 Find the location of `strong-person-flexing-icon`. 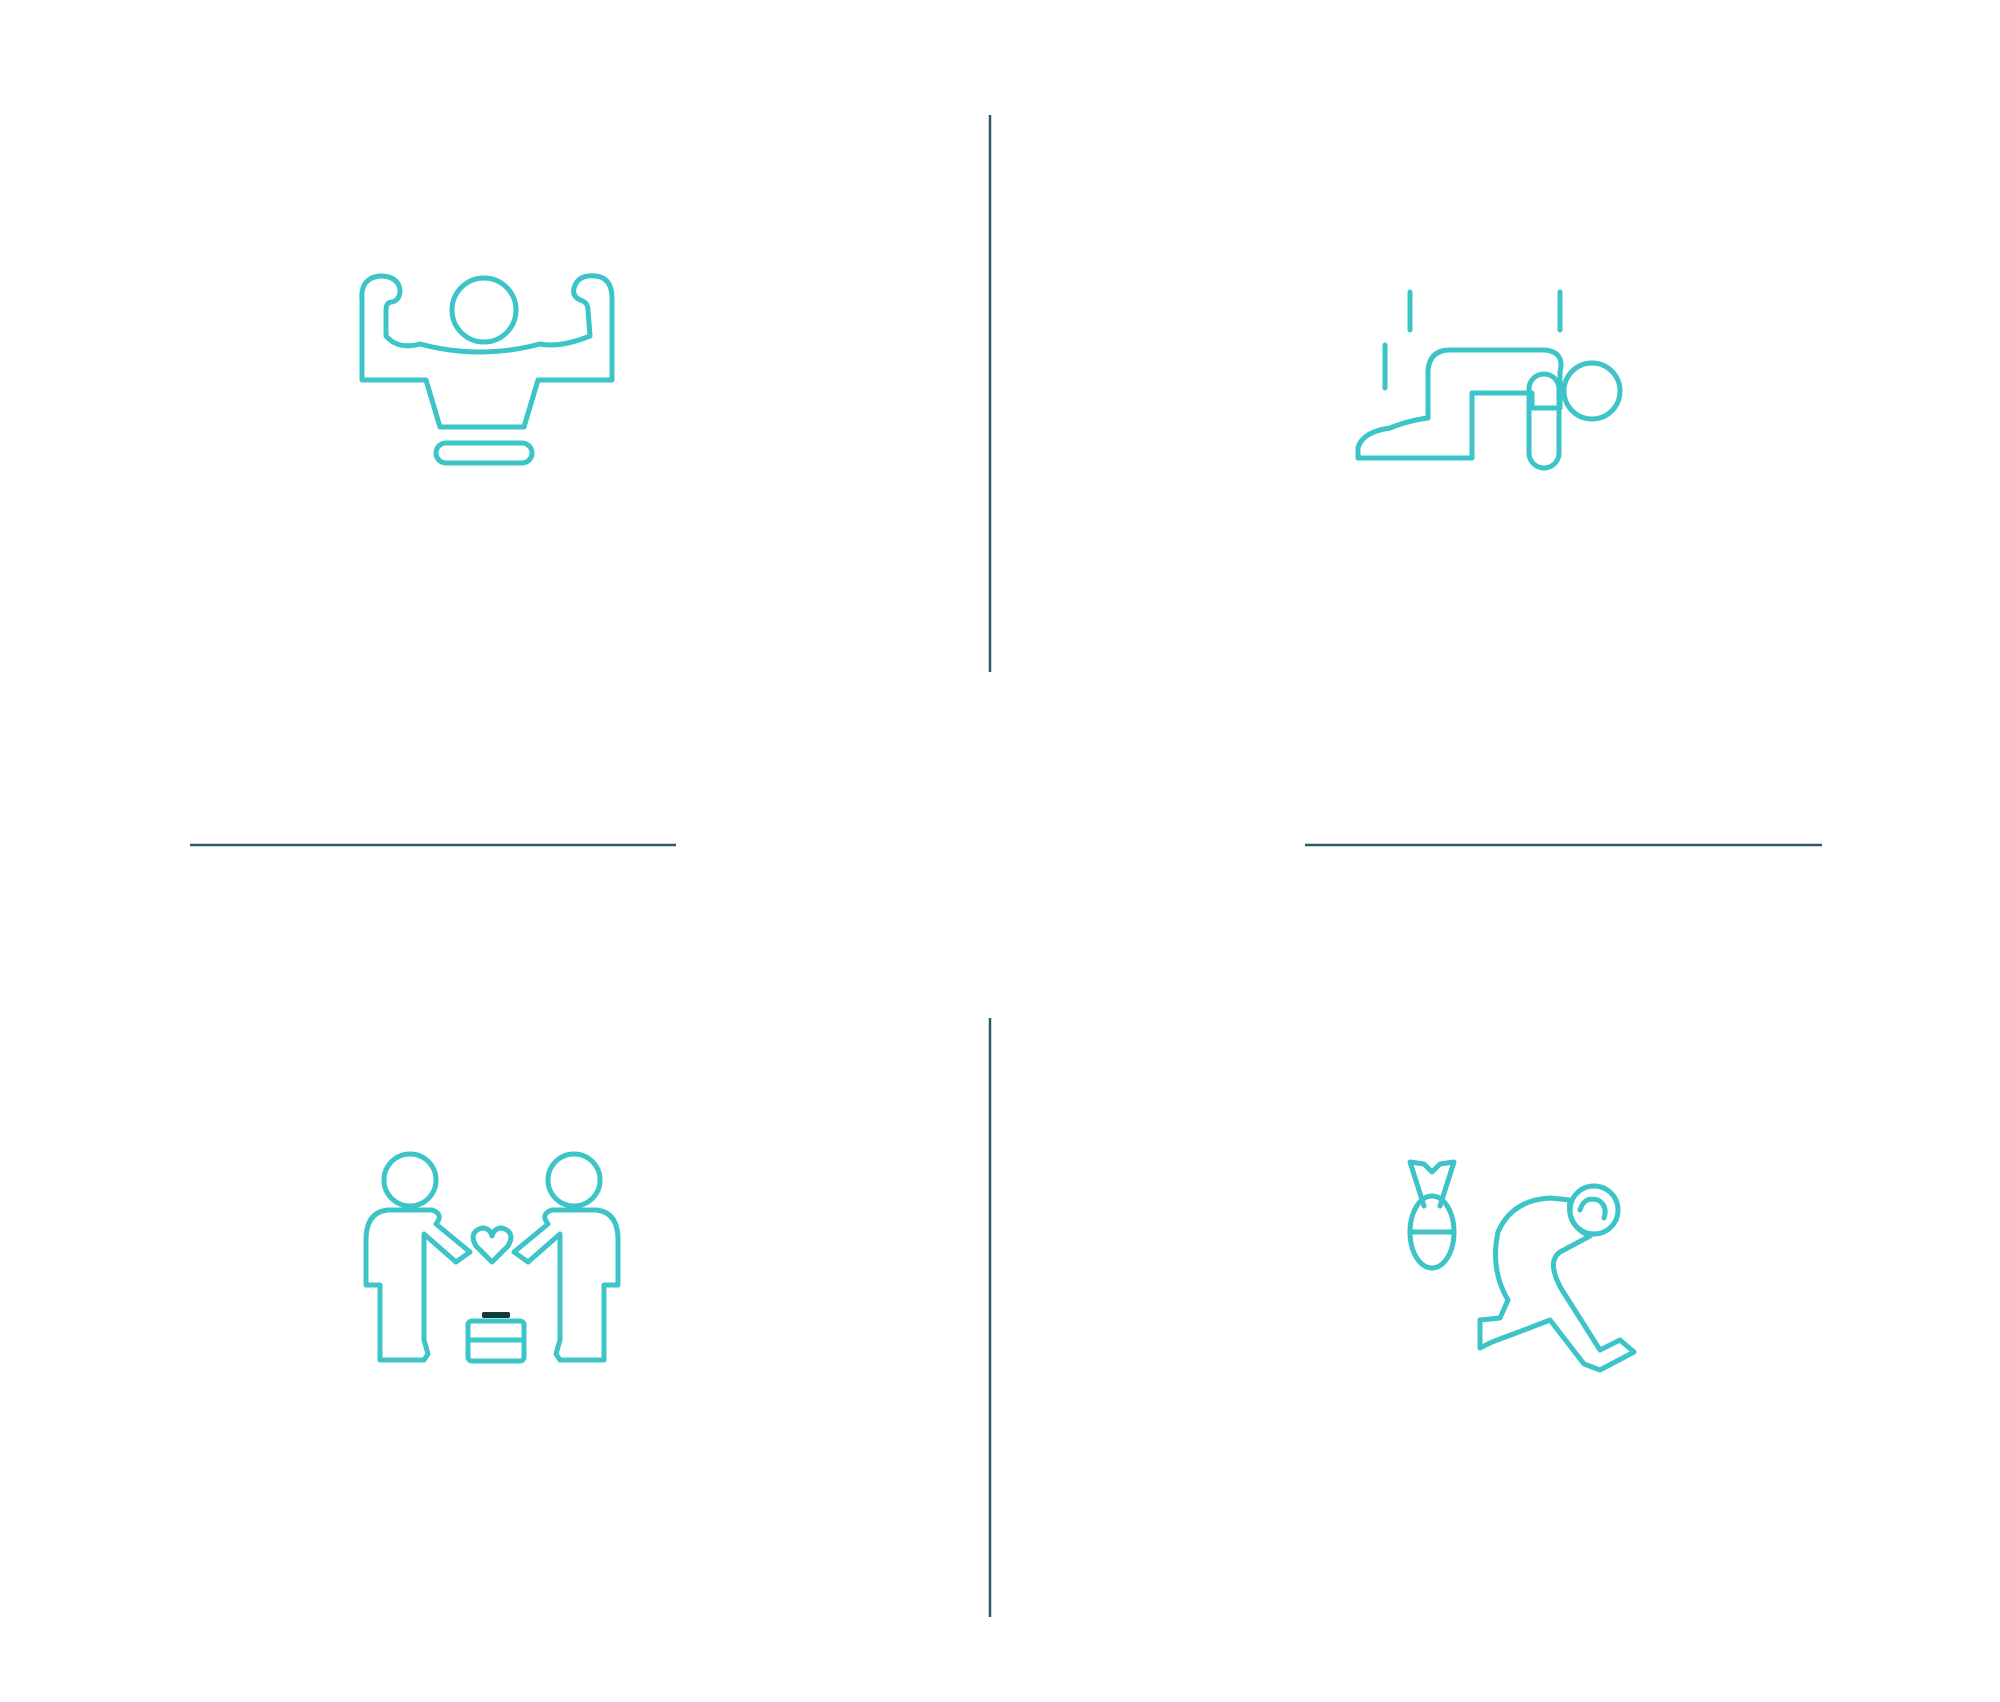

strong-person-flexing-icon is located at coordinates (487, 369).